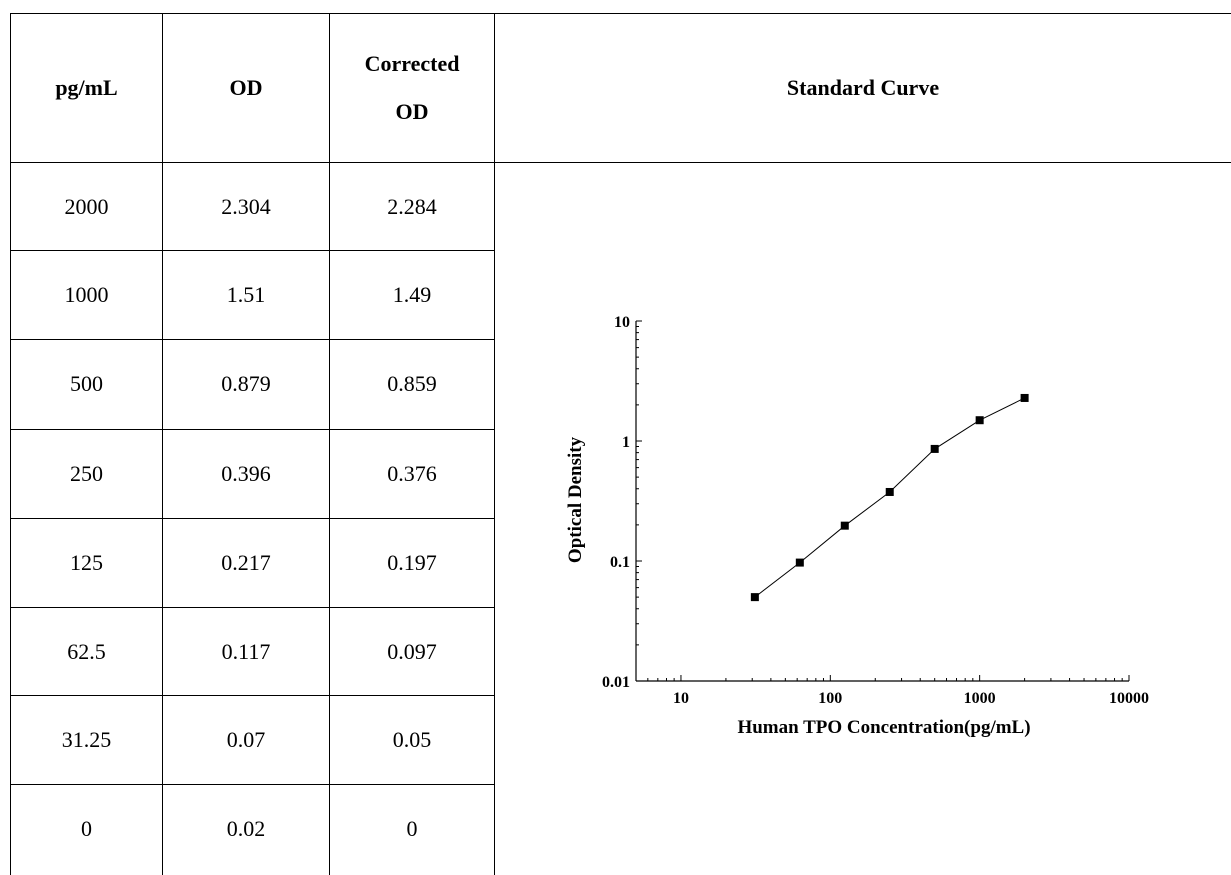  Describe the element at coordinates (830, 698) in the screenshot. I see `x-tick-label: 100` at that location.